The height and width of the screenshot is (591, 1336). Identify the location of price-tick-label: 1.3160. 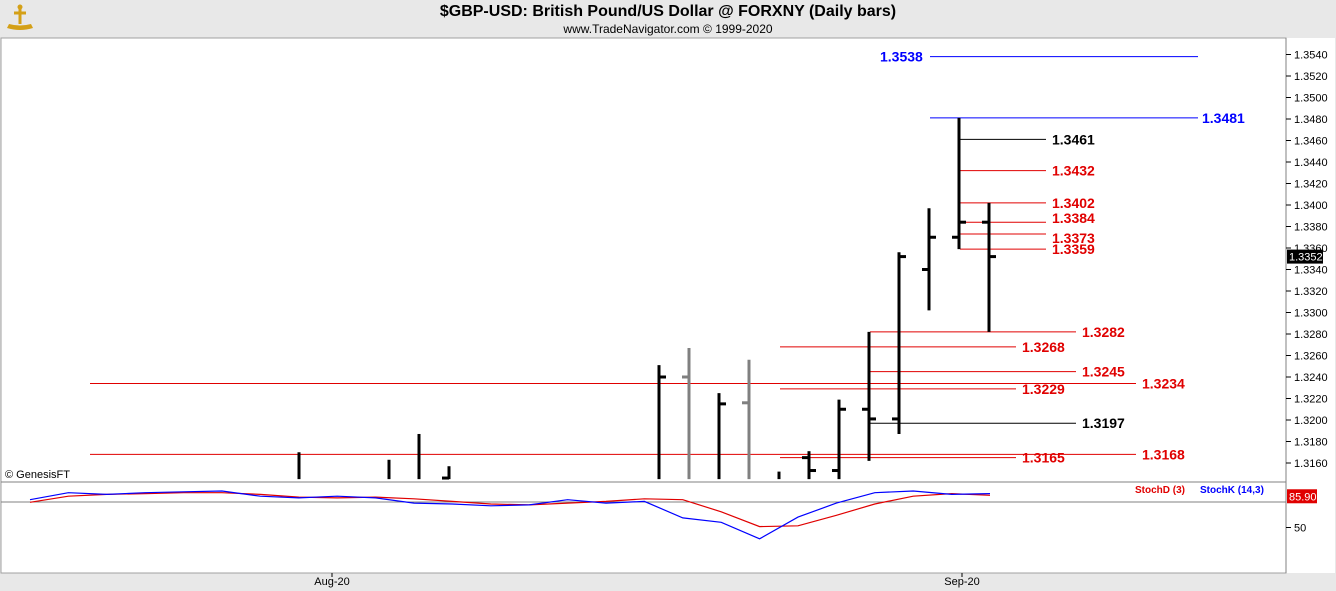
(1311, 464).